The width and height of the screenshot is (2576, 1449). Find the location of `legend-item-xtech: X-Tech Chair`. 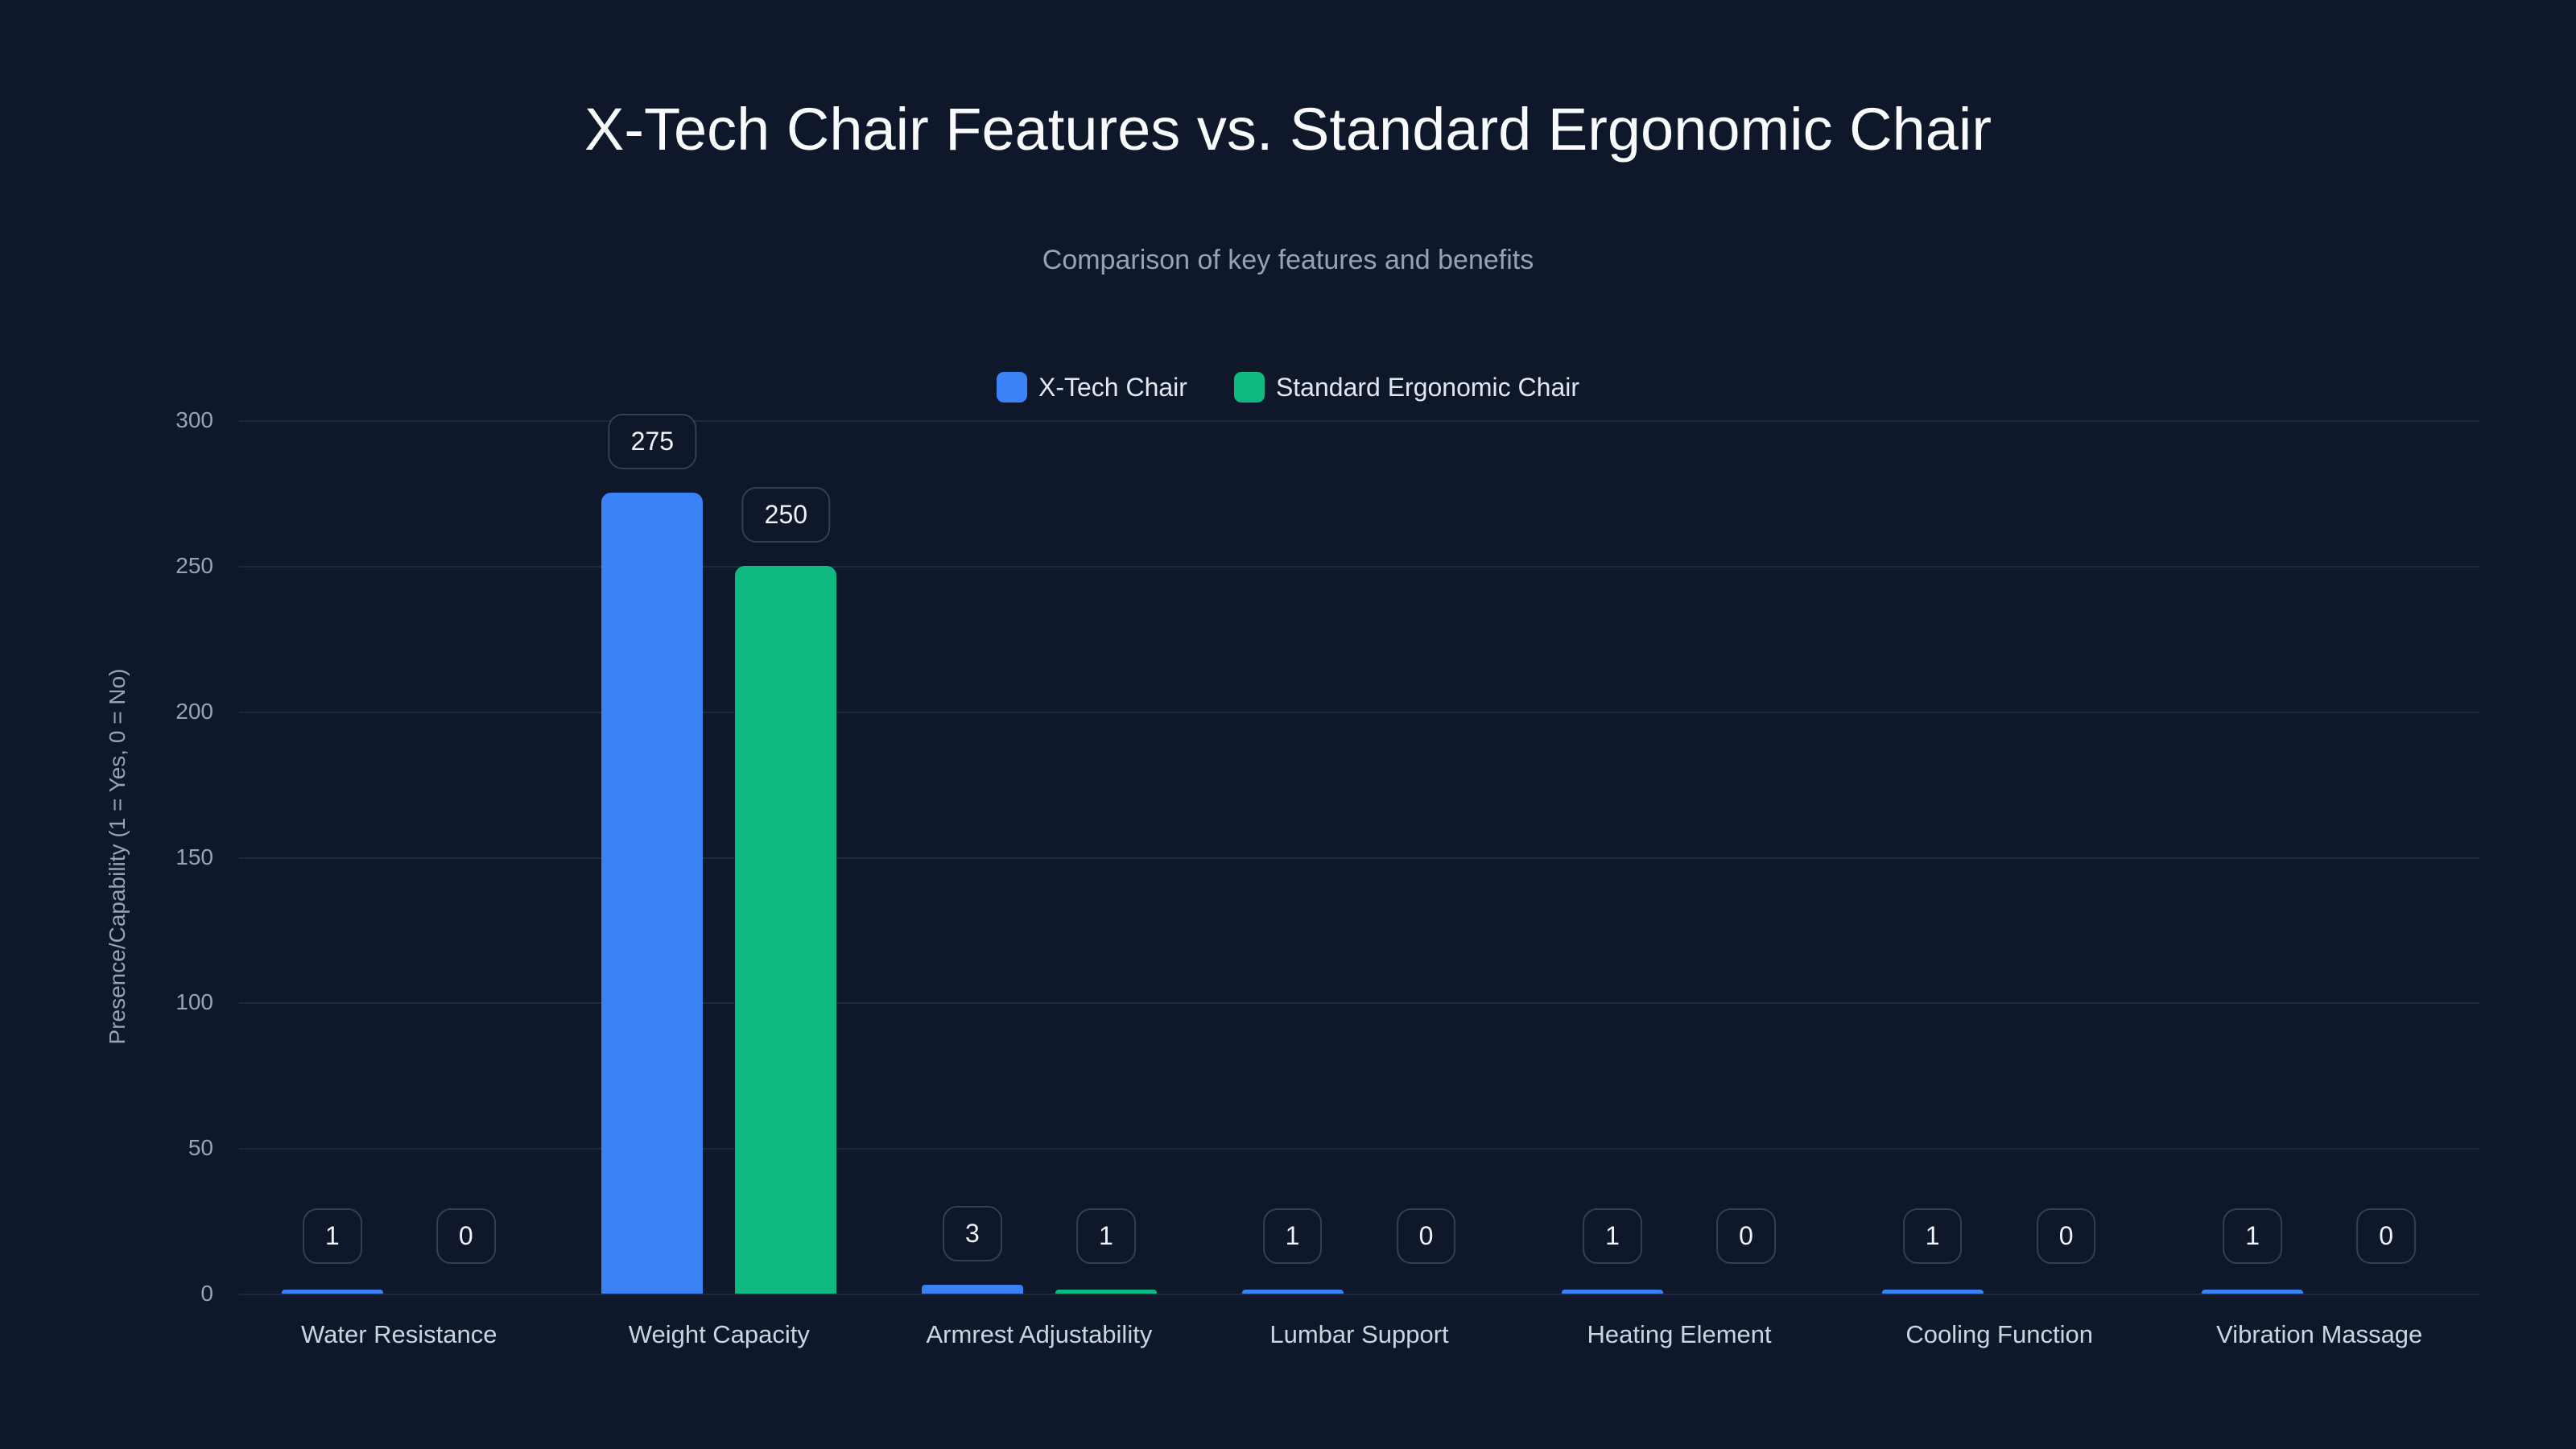

legend-item-xtech: X-Tech Chair is located at coordinates (1091, 387).